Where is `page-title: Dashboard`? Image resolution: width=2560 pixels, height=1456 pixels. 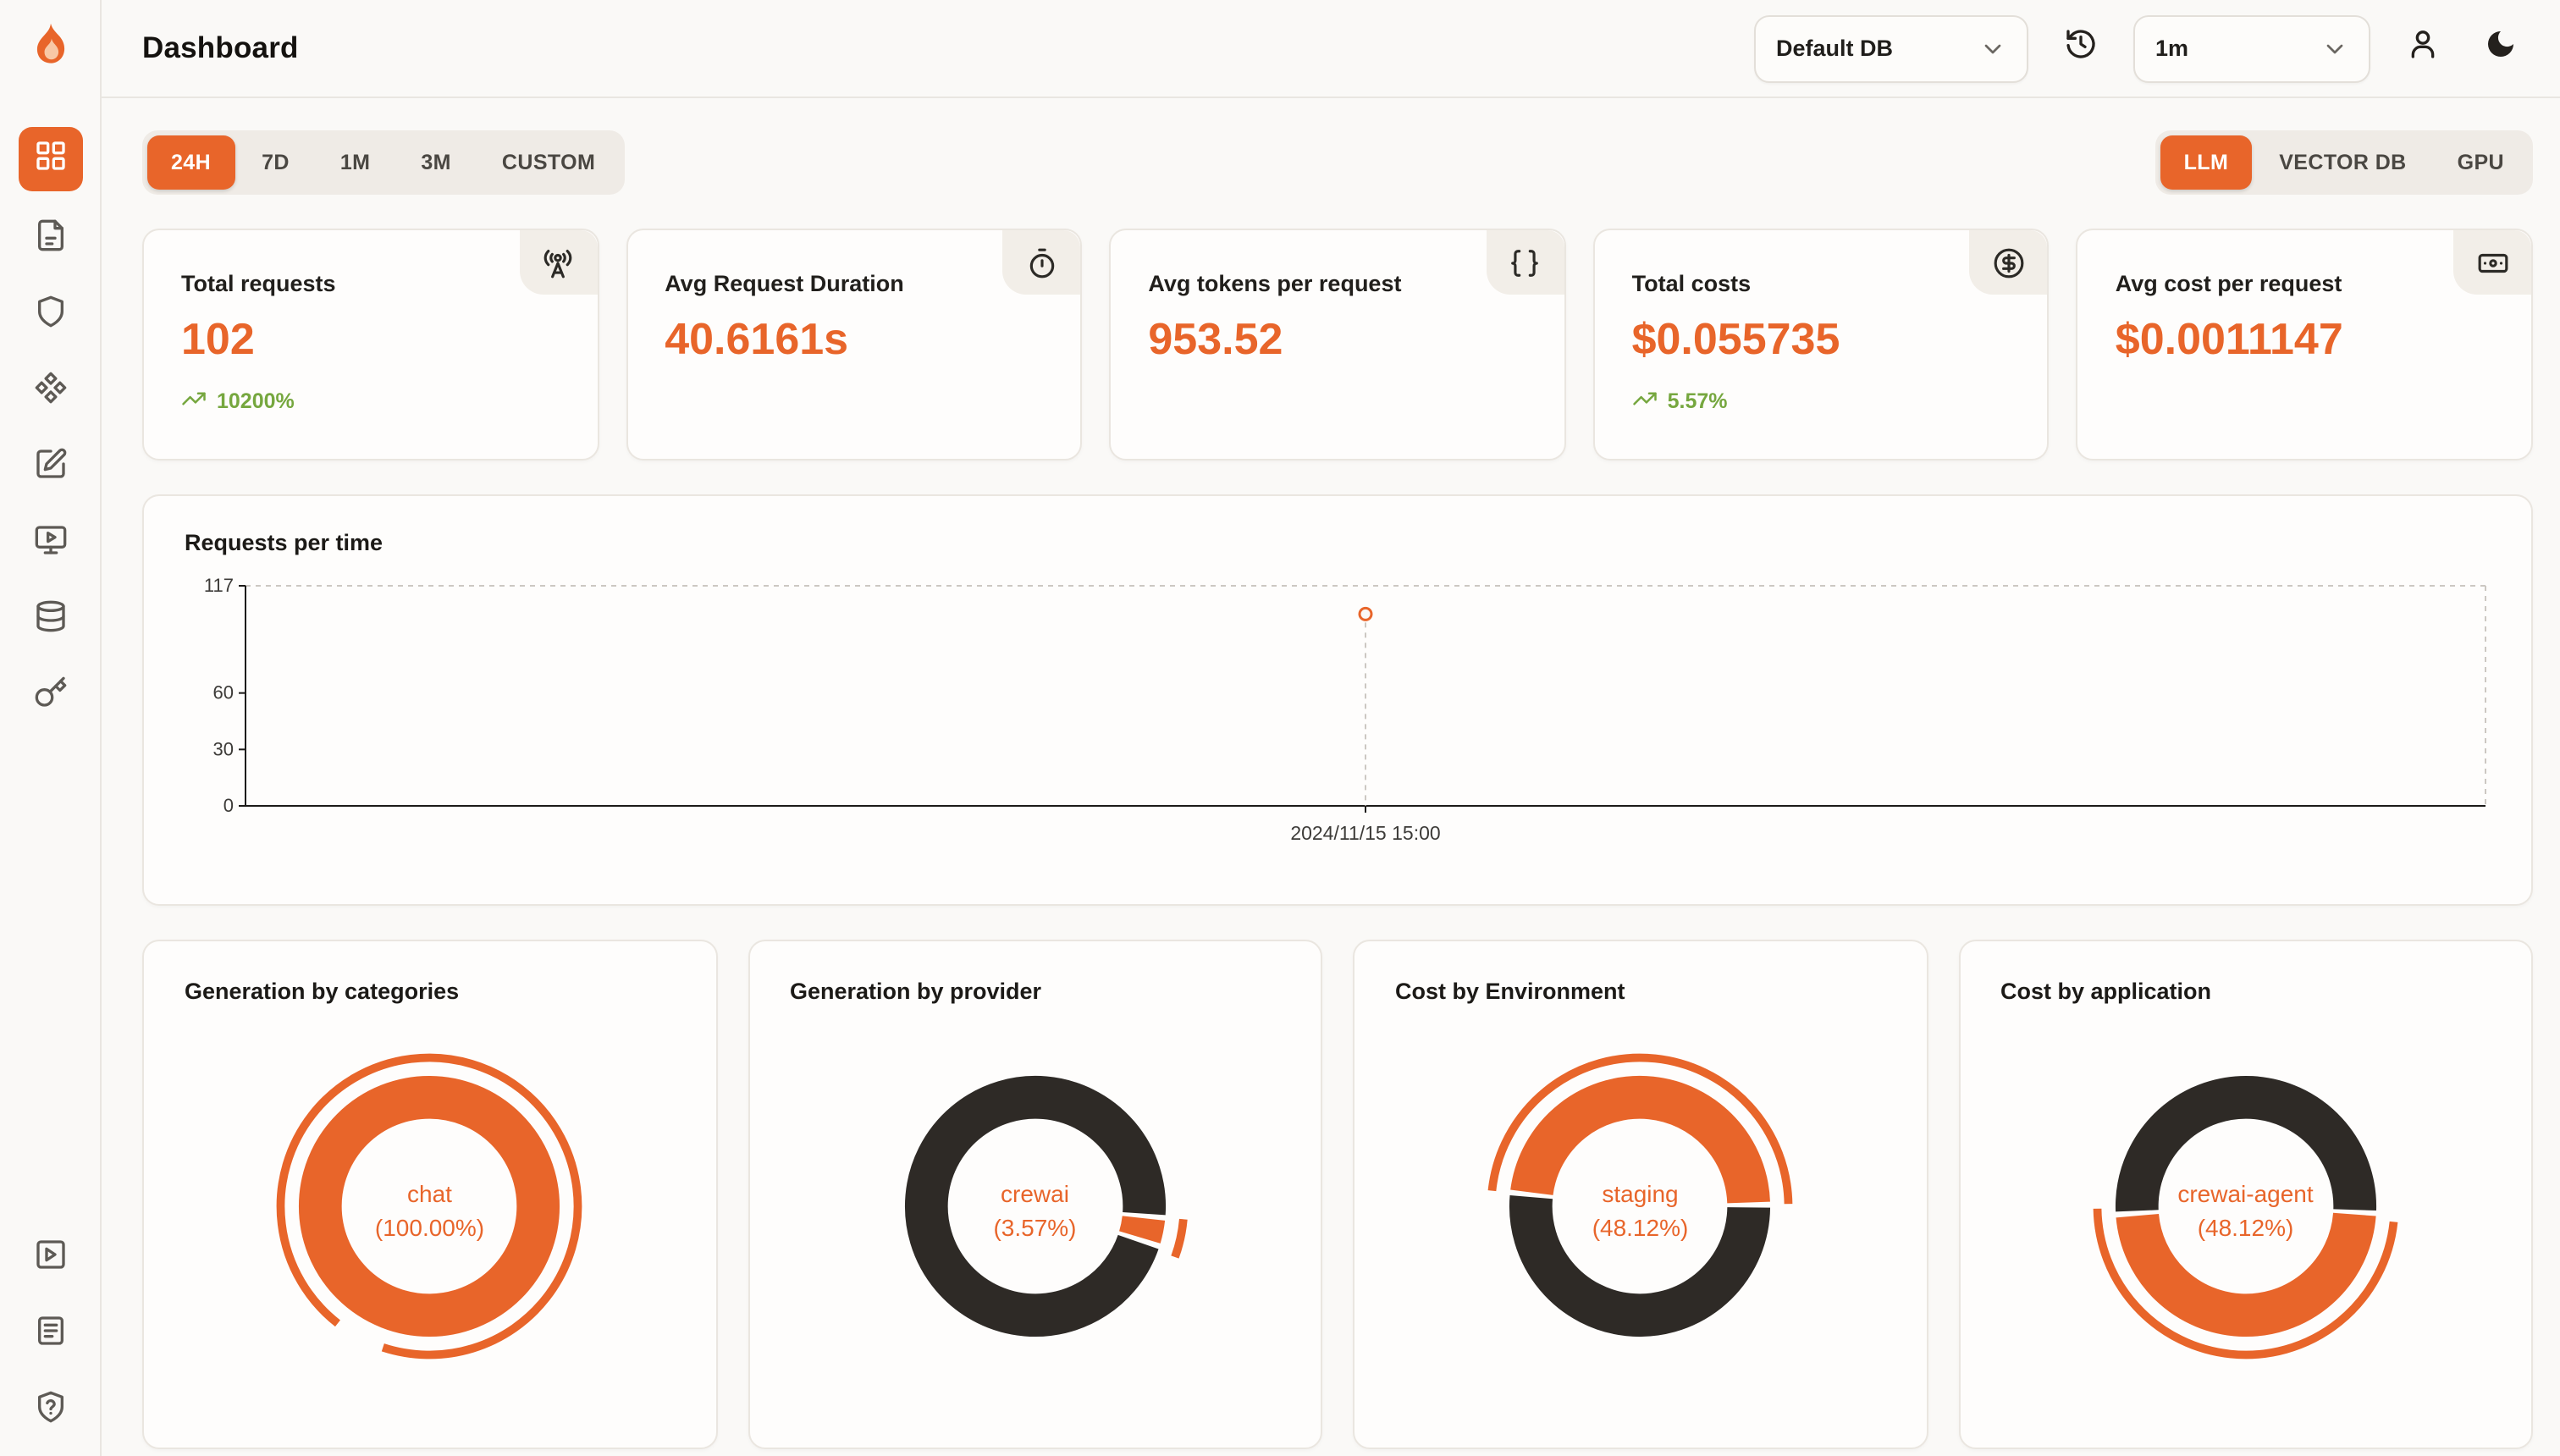
page-title: Dashboard is located at coordinates (220, 47).